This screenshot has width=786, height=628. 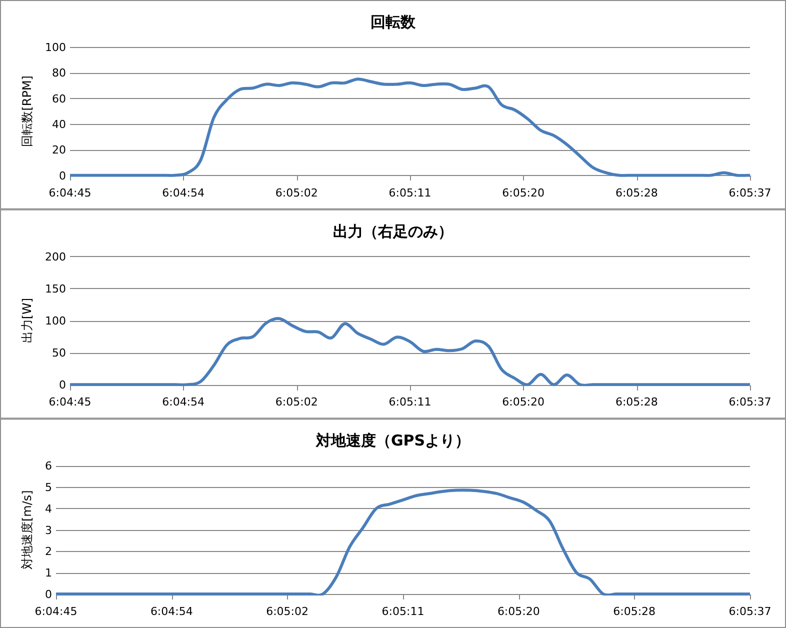 I want to click on y-tick-label: 6, so click(x=48, y=466).